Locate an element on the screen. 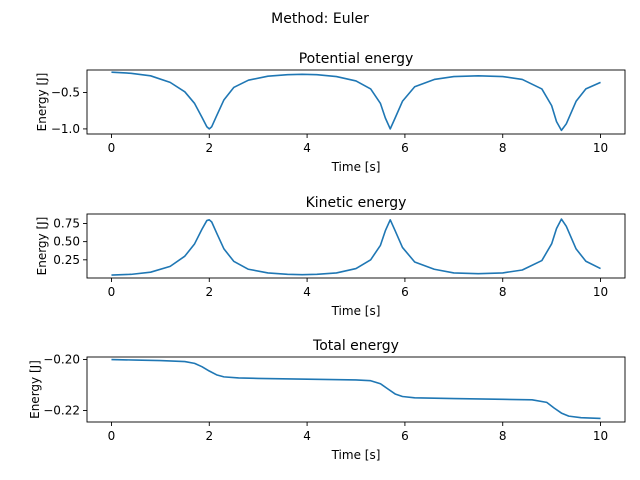 The height and width of the screenshot is (480, 640). y-tick-label: 0.75 is located at coordinates (66, 223).